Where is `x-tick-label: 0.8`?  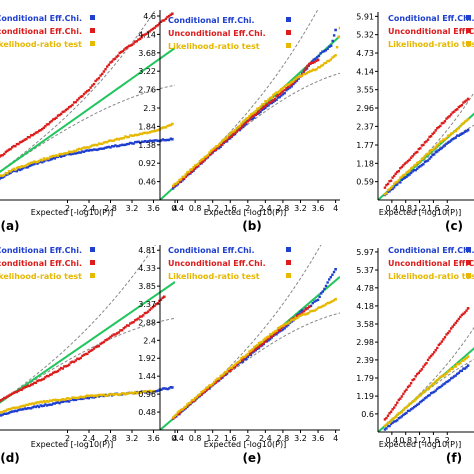
x-tick-label: 0.8 is located at coordinates (405, 440).